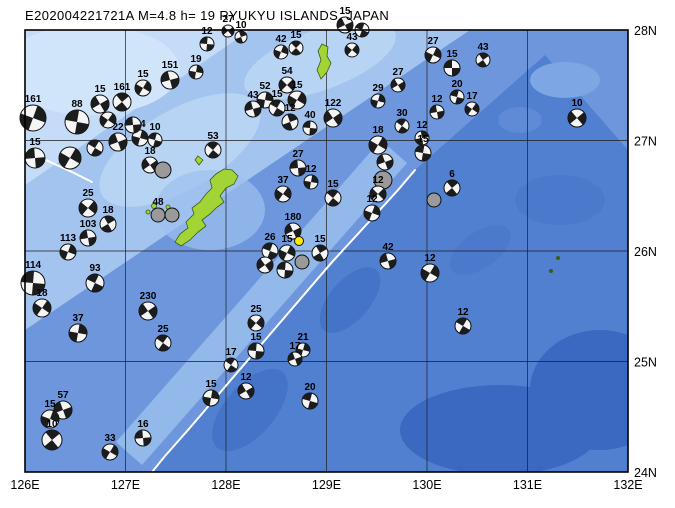 The image size is (675, 508). I want to click on depth-label: 40, so click(310, 115).